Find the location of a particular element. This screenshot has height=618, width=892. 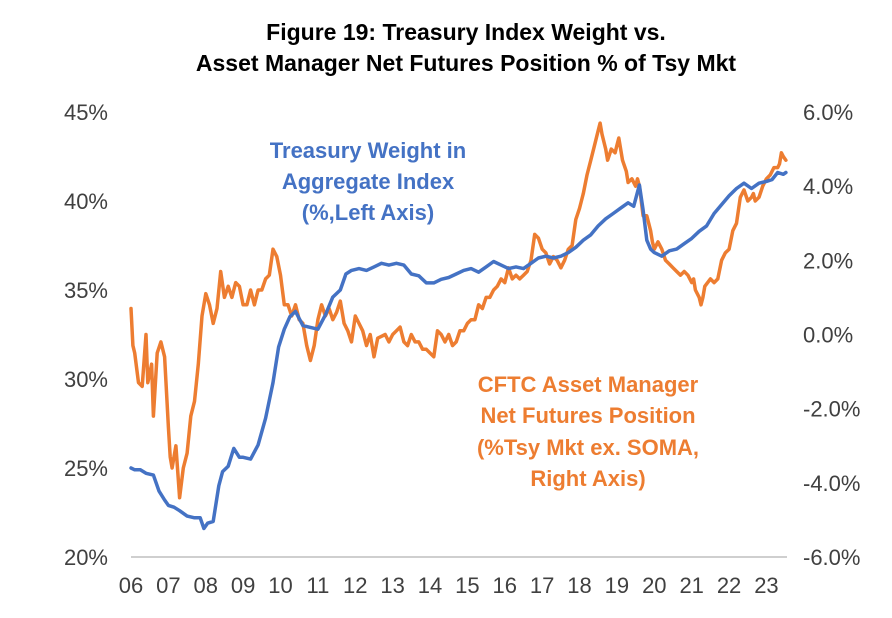

y-left-tick-label: 20% is located at coordinates (86, 557).